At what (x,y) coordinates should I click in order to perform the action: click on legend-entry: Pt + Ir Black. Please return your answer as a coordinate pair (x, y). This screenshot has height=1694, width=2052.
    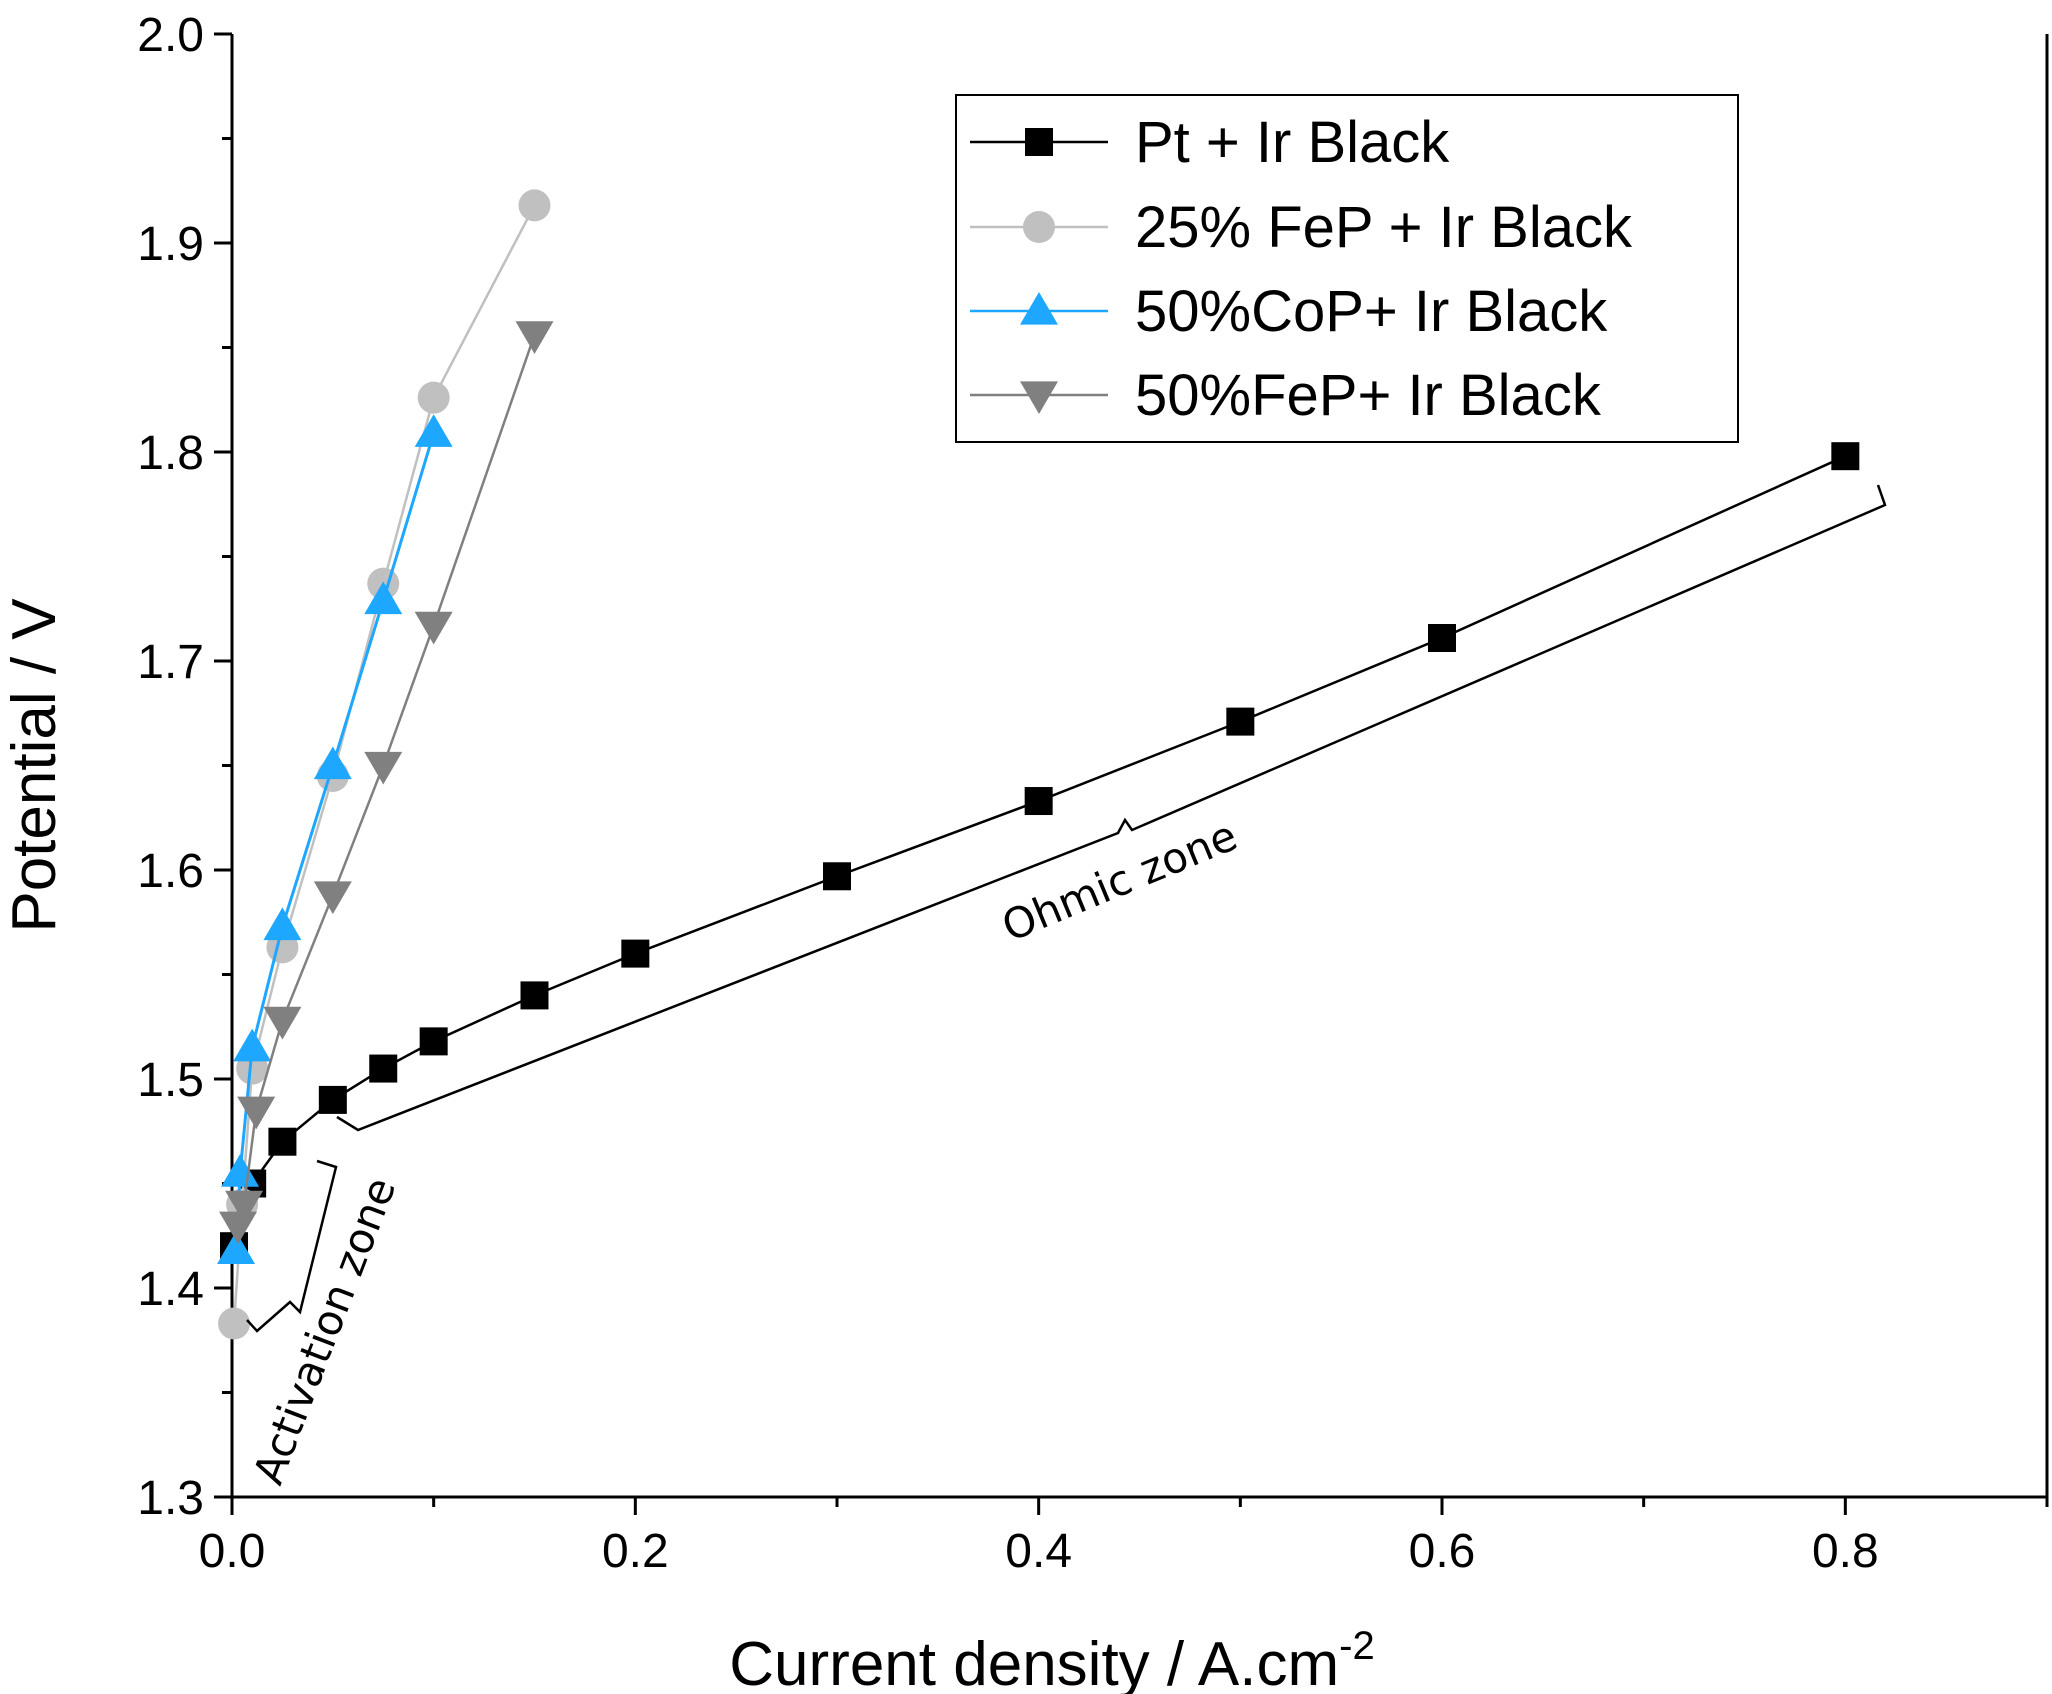
    Looking at the image, I should click on (1210, 142).